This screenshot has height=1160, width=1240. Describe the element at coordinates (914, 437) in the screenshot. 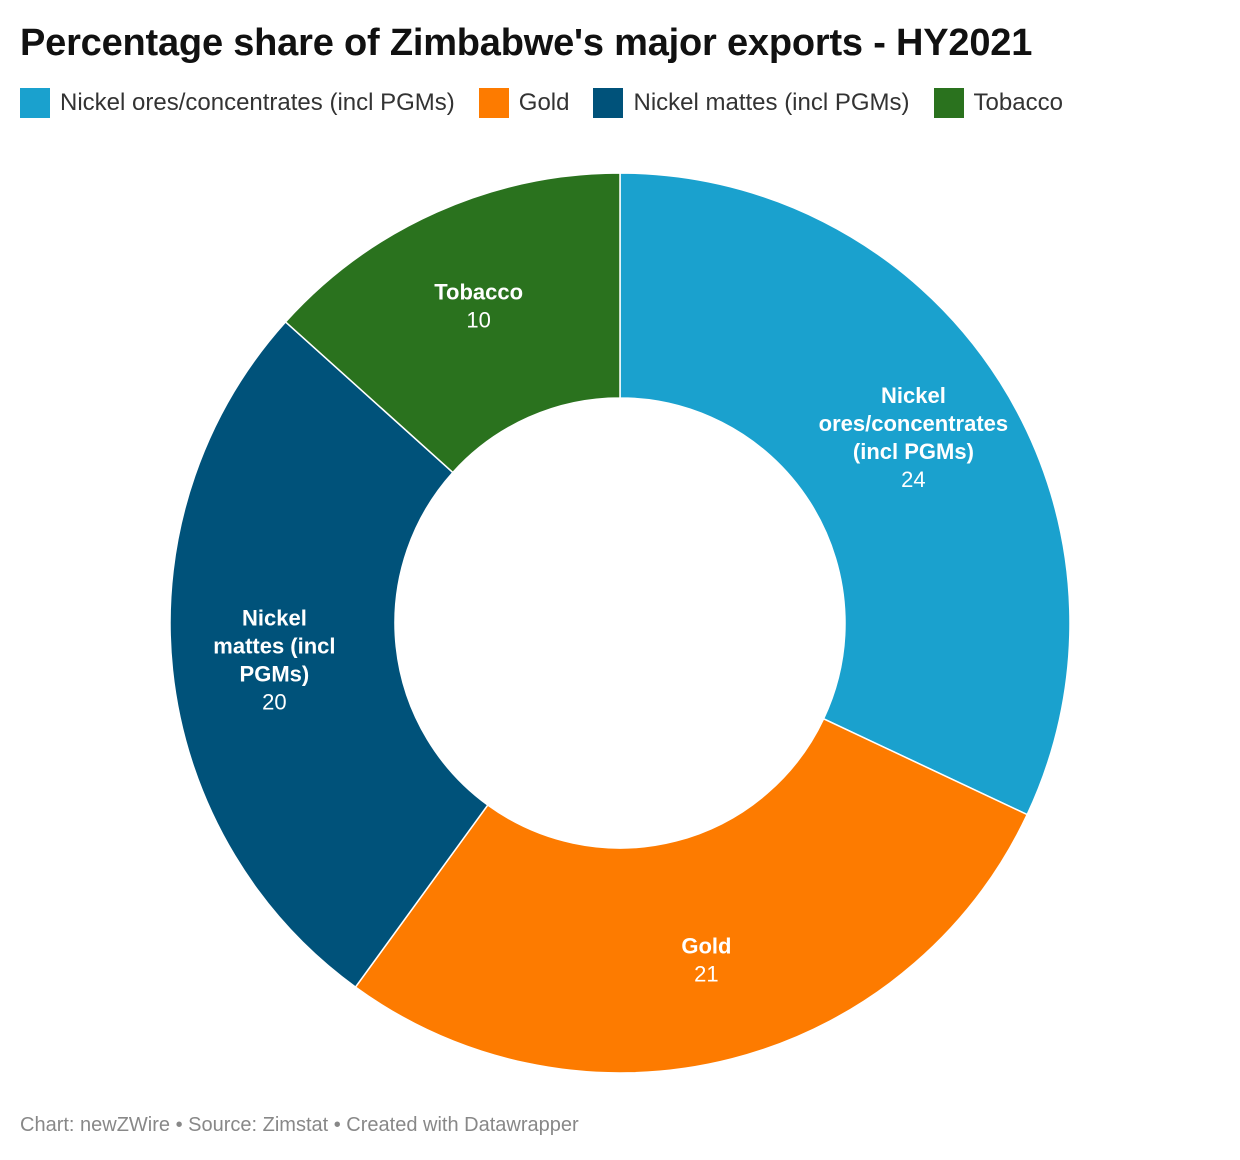

I see `slice-label-nickel-ores: Nickel ores/concentrates (incl PGMs) 24` at that location.